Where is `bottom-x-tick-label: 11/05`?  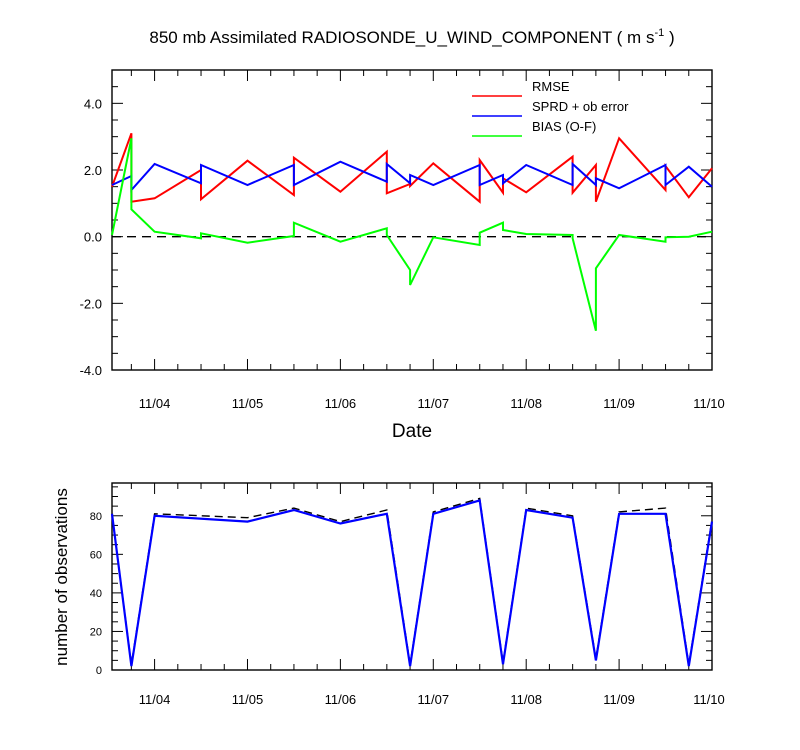 bottom-x-tick-label: 11/05 is located at coordinates (248, 699).